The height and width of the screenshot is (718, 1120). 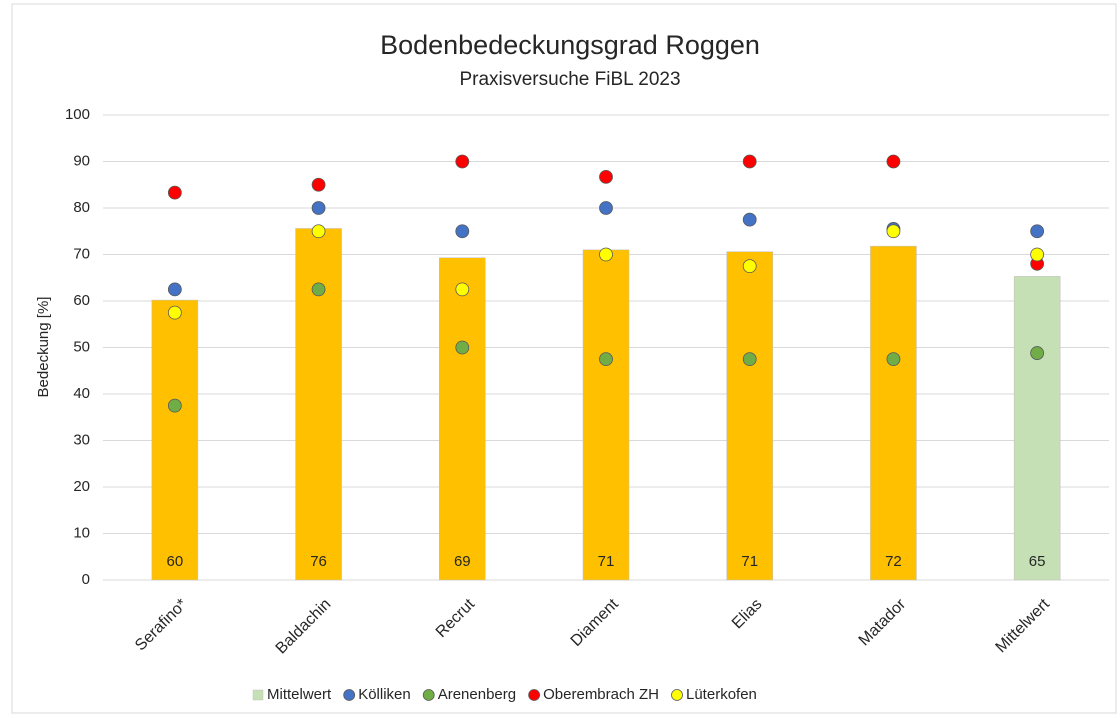 I want to click on y-tick-label: 10, so click(x=81, y=532).